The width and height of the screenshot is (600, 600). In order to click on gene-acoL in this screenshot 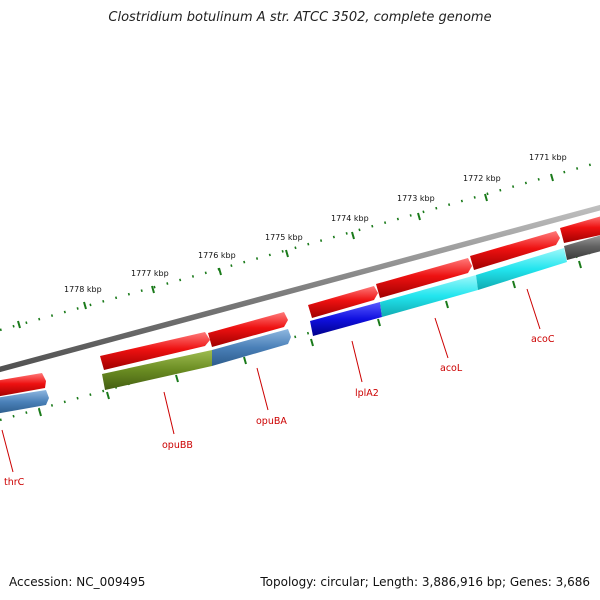, I will do `click(429, 296)`.